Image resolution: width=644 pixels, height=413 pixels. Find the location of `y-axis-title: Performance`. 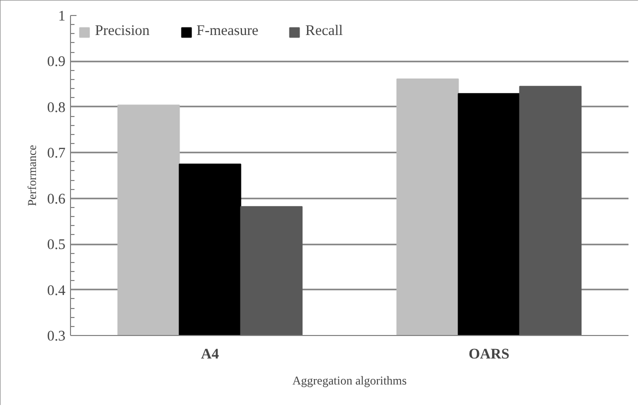

y-axis-title: Performance is located at coordinates (32, 175).